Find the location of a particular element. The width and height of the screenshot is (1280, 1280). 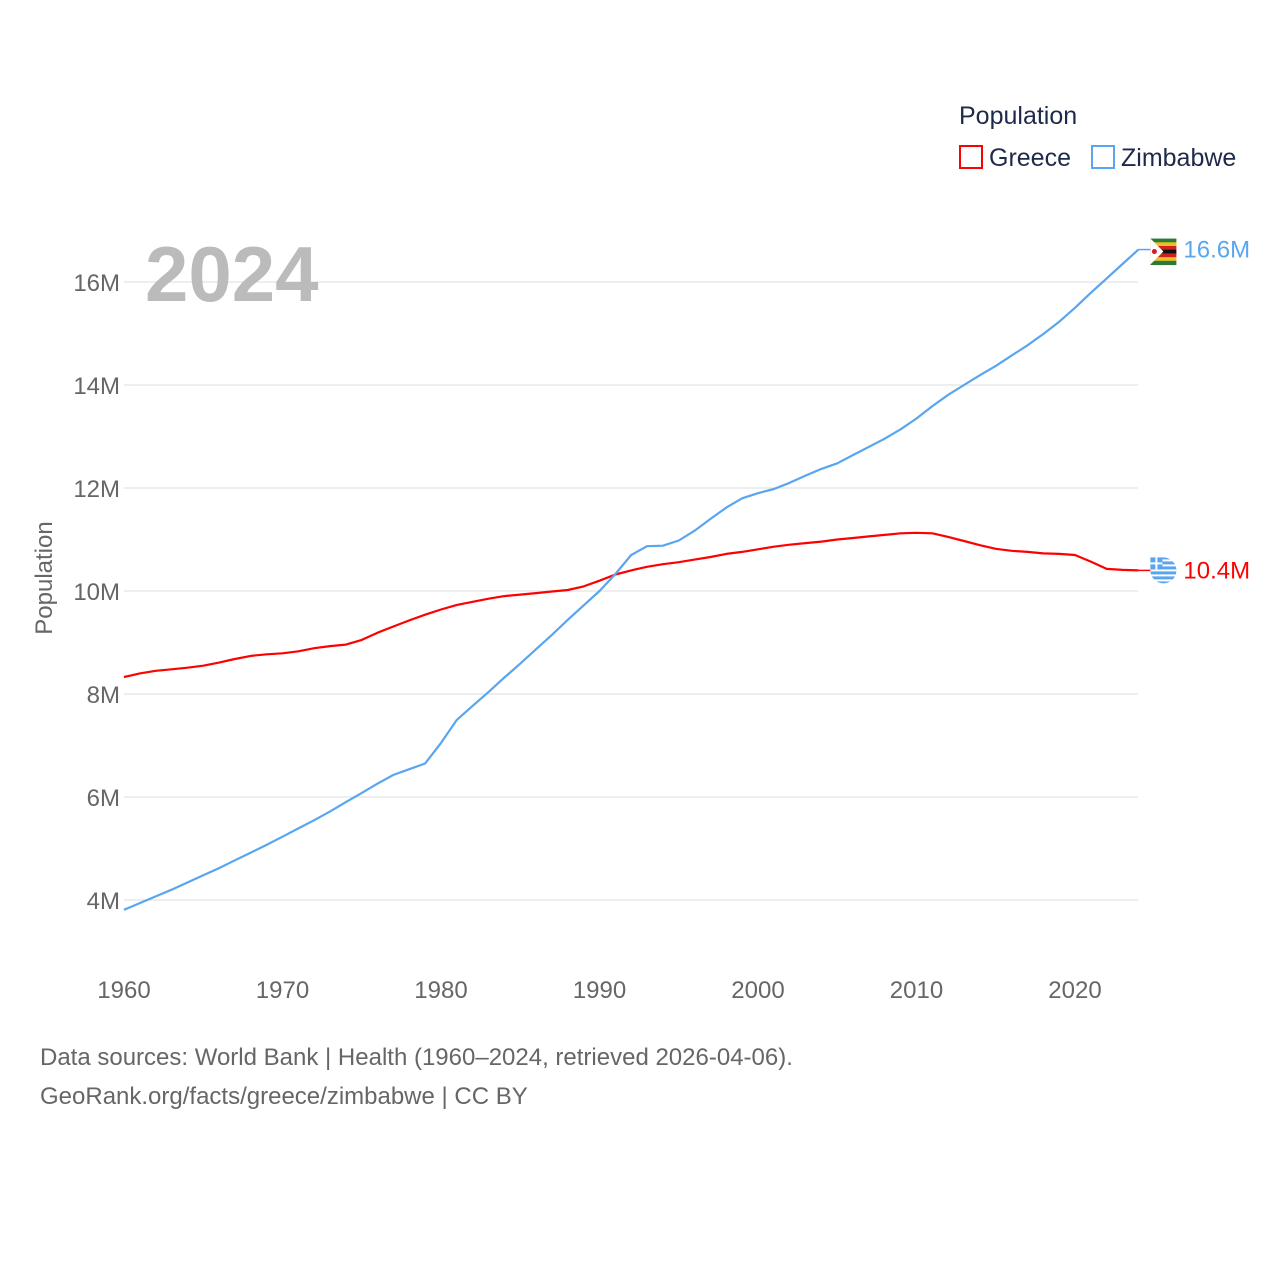

y-tick-label: 16M is located at coordinates (96, 283).